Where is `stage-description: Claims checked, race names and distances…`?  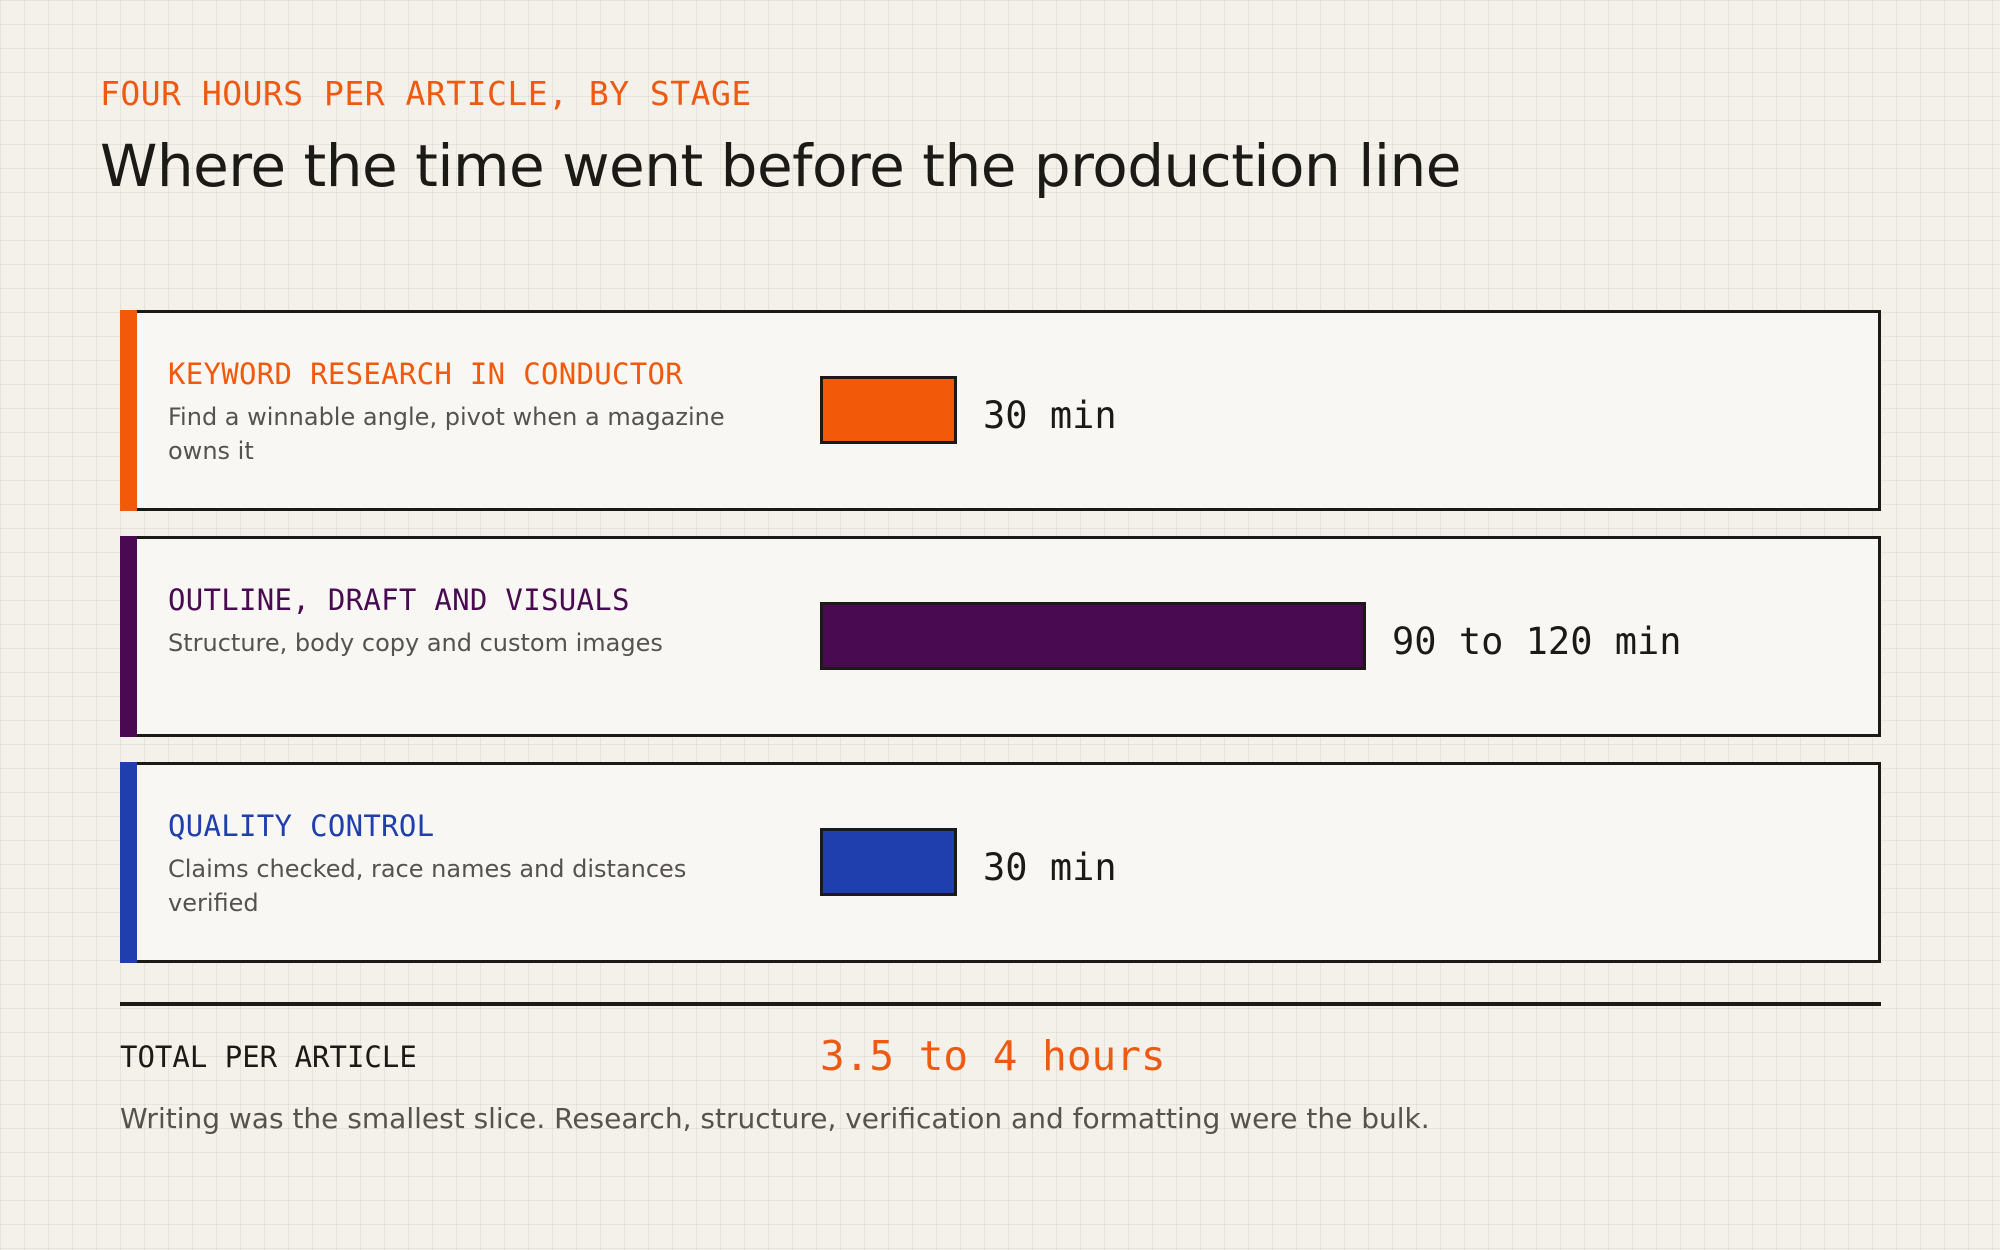 stage-description: Claims checked, race names and distances… is located at coordinates (427, 886).